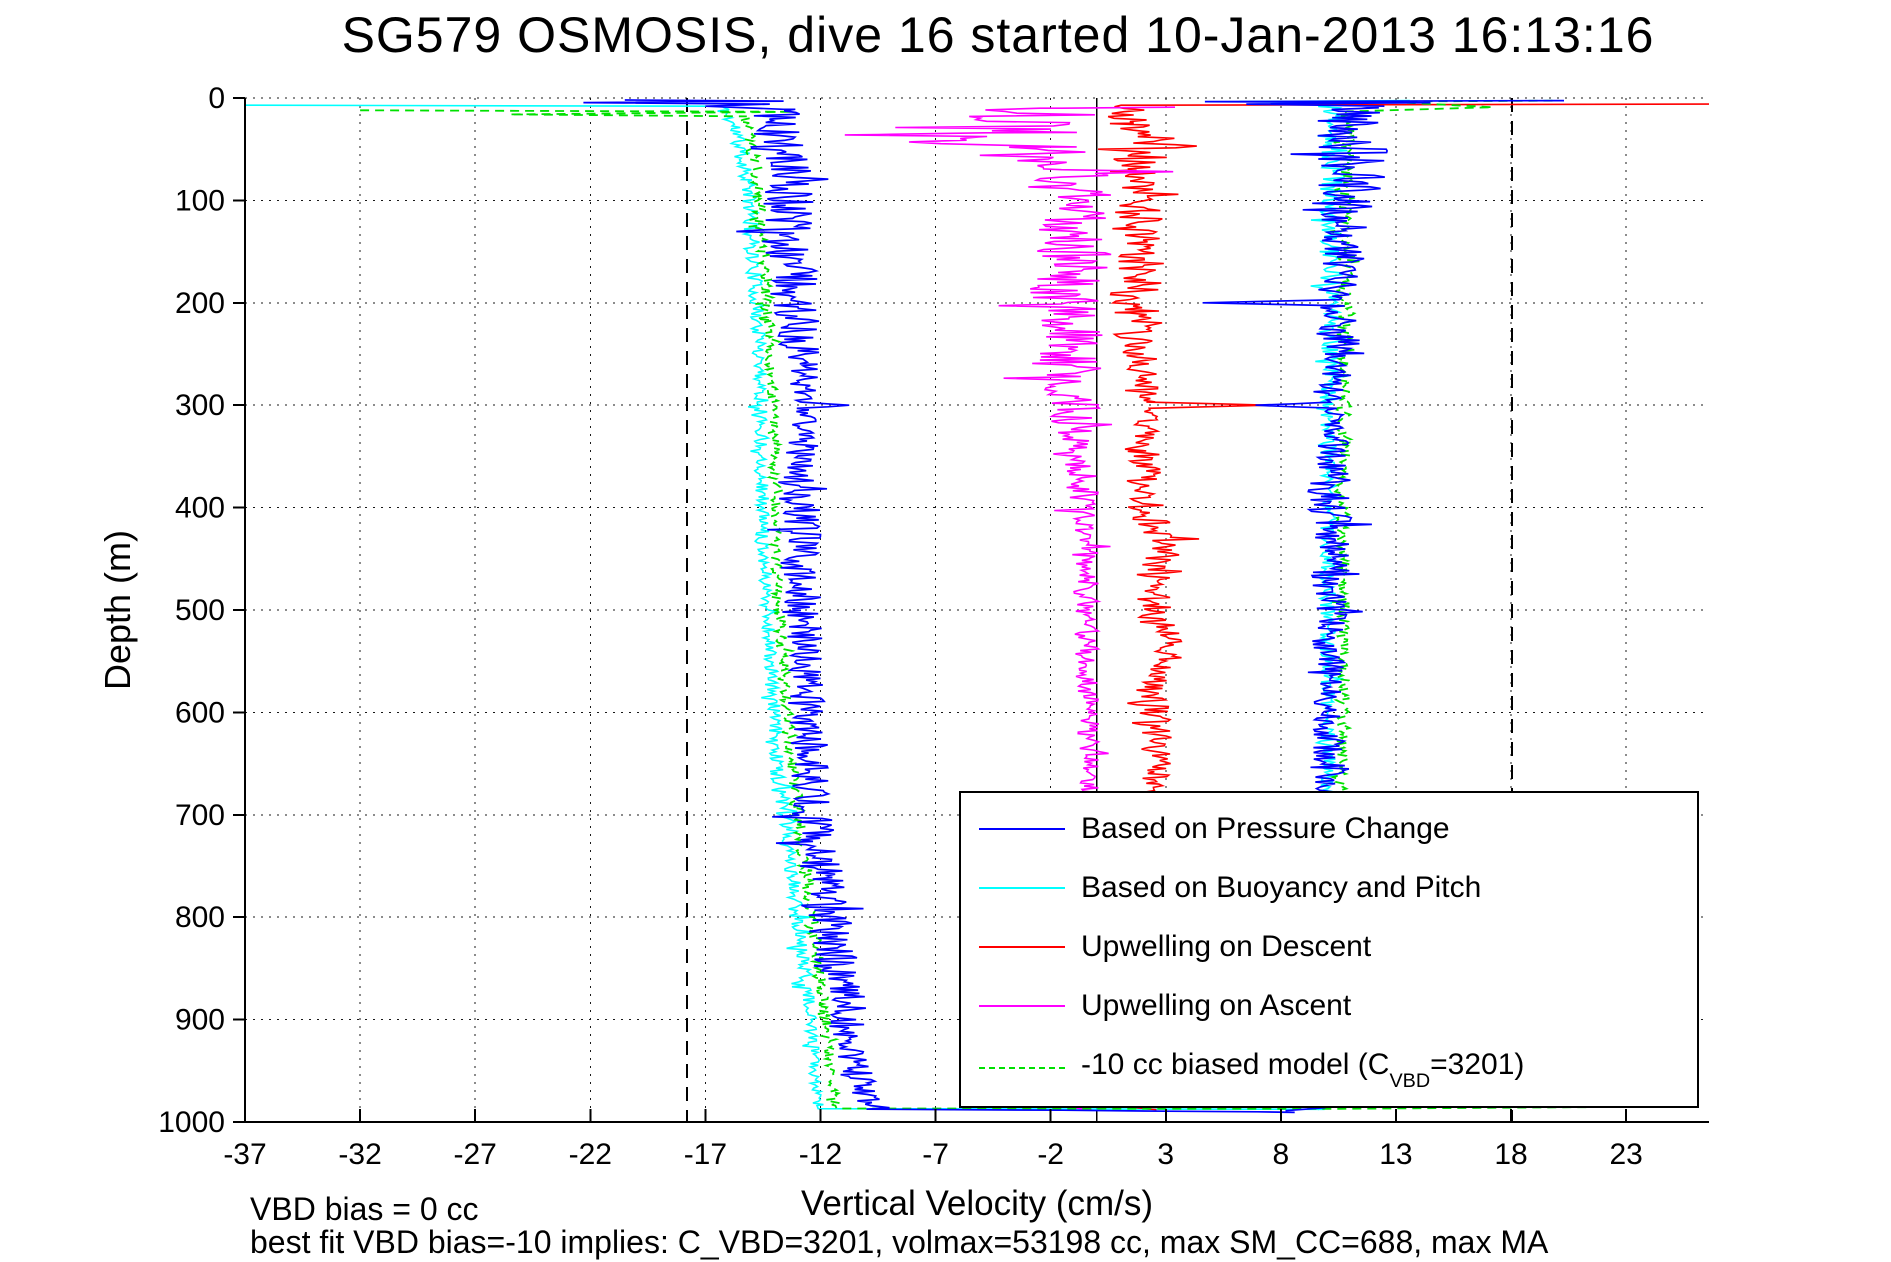 This screenshot has height=1262, width=1891. I want to click on legend-entry: Based on Pressure Change, so click(1329, 829).